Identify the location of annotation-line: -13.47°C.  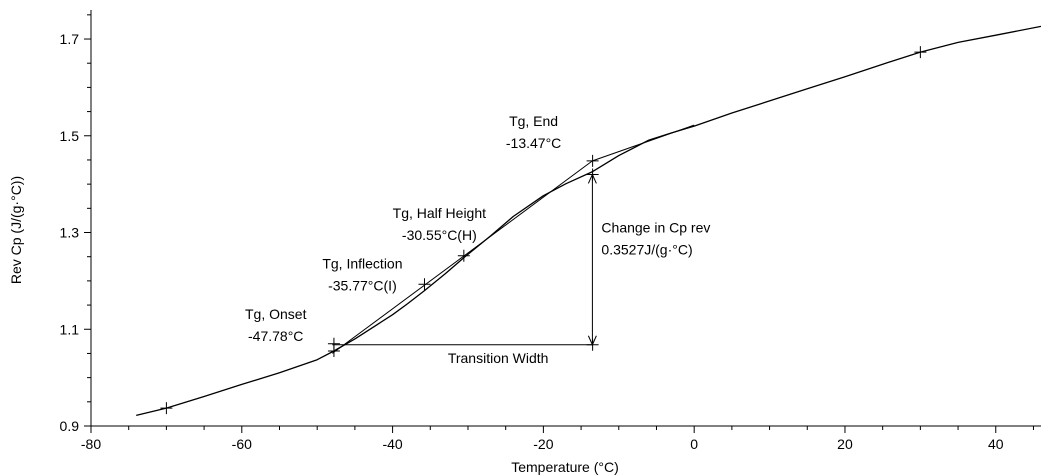
(533, 143).